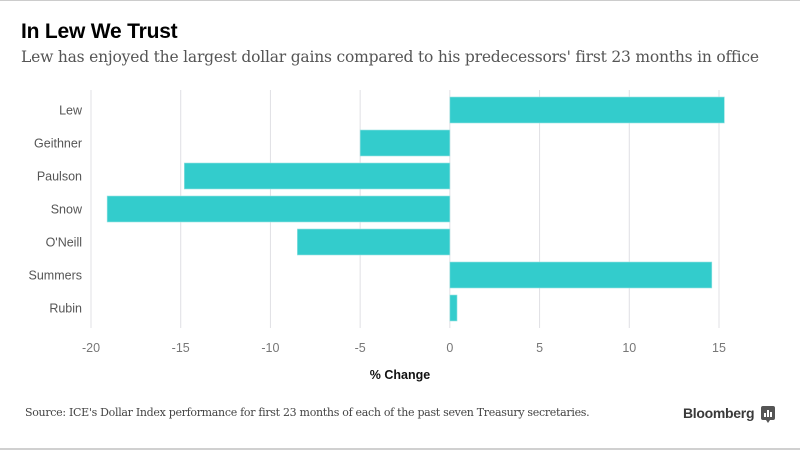  I want to click on chart-title: In Lew We Trust, so click(99, 31).